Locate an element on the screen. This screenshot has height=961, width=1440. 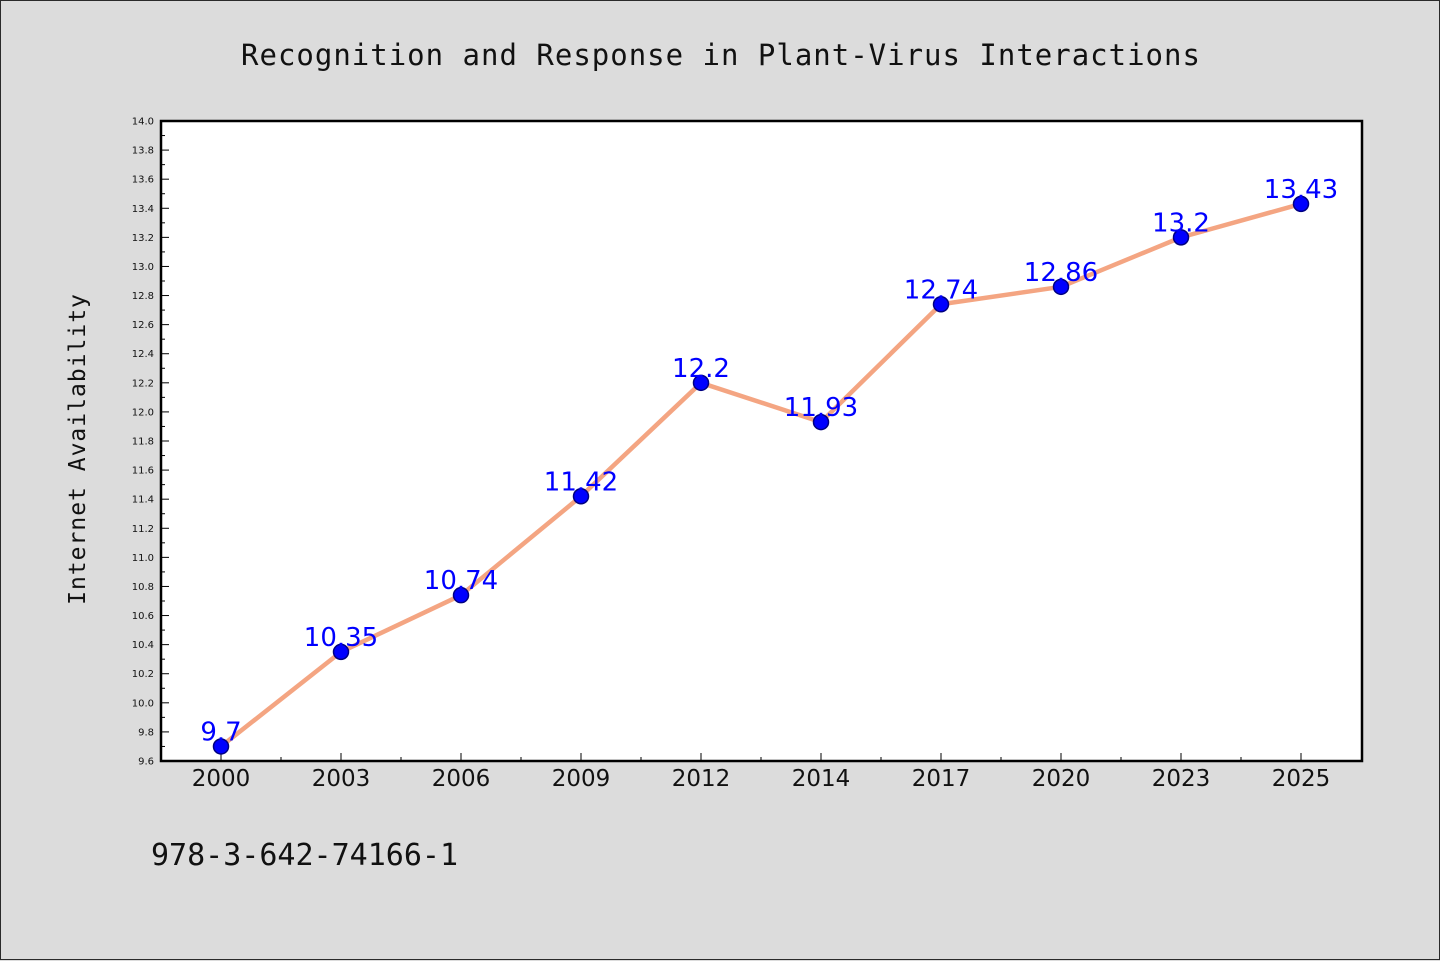
y-tick-label: 10.6 is located at coordinates (143, 616).